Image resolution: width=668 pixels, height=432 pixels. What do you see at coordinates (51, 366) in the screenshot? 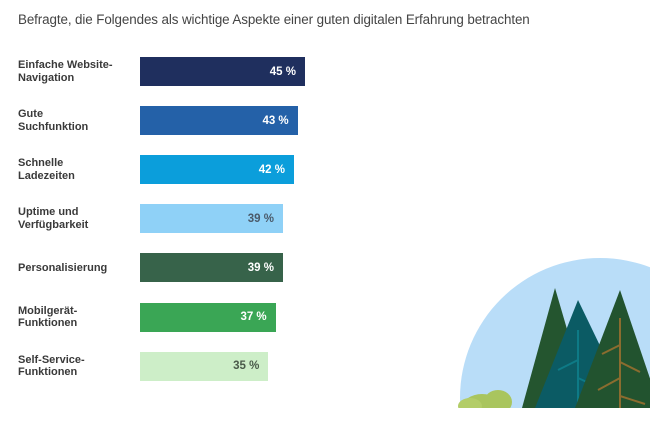
I see `category-label-text: Self-Service- Funktionen` at bounding box center [51, 366].